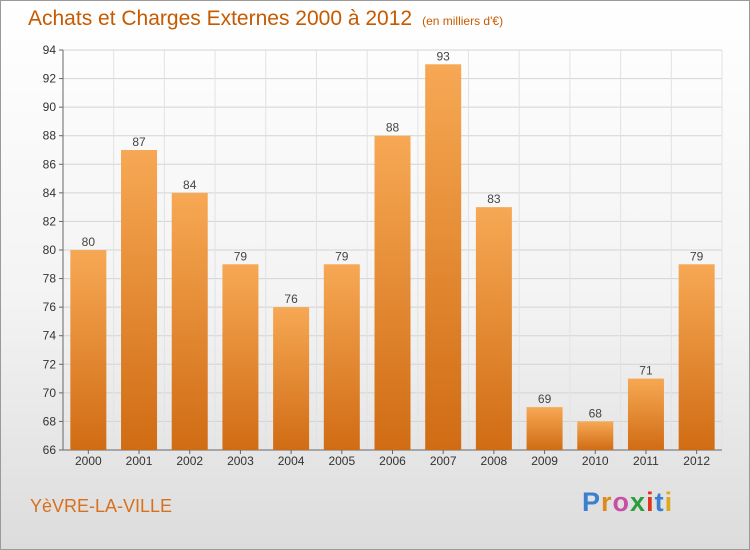 The width and height of the screenshot is (750, 550). Describe the element at coordinates (392, 292) in the screenshot. I see `bar-2006` at that location.